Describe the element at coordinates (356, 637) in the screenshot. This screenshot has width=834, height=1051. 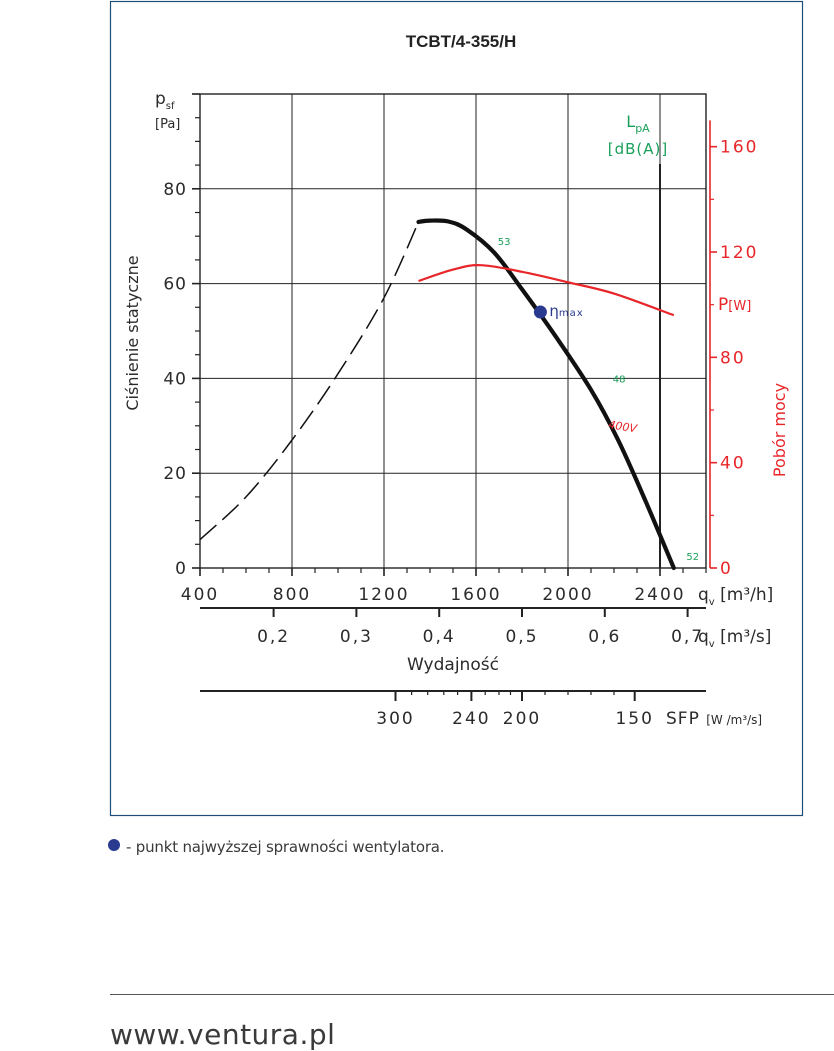
I see `m3s-tick-label: 0,3` at that location.